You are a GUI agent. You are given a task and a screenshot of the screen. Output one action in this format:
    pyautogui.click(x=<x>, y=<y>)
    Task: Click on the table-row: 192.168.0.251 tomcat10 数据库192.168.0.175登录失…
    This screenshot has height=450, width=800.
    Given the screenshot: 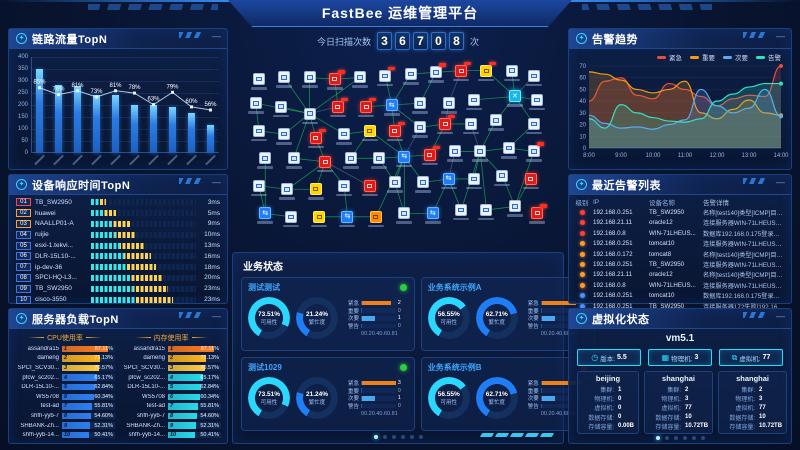 What is the action you would take?
    pyautogui.click(x=680, y=296)
    